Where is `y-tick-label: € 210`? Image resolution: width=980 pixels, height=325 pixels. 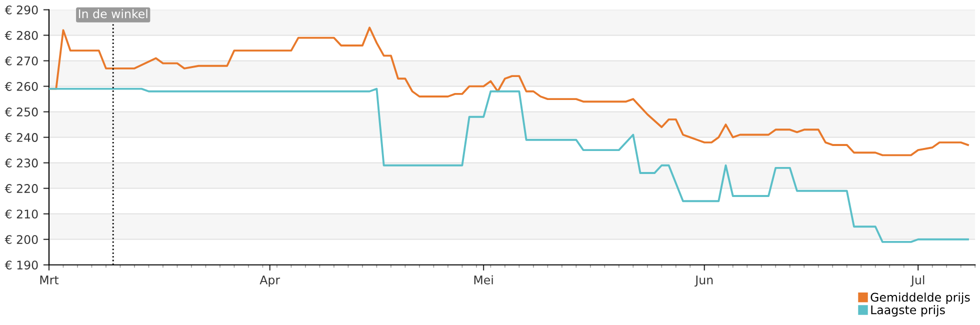 y-tick-label: € 210 is located at coordinates (21, 214).